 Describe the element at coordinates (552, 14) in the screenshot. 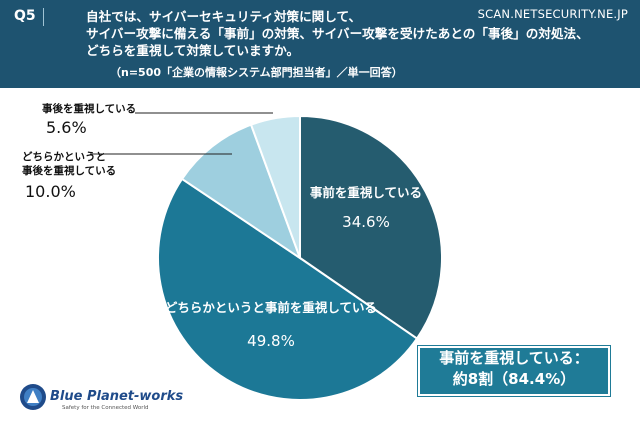

I see `site-name: SCAN.NETSECURITY.NE.JP` at that location.